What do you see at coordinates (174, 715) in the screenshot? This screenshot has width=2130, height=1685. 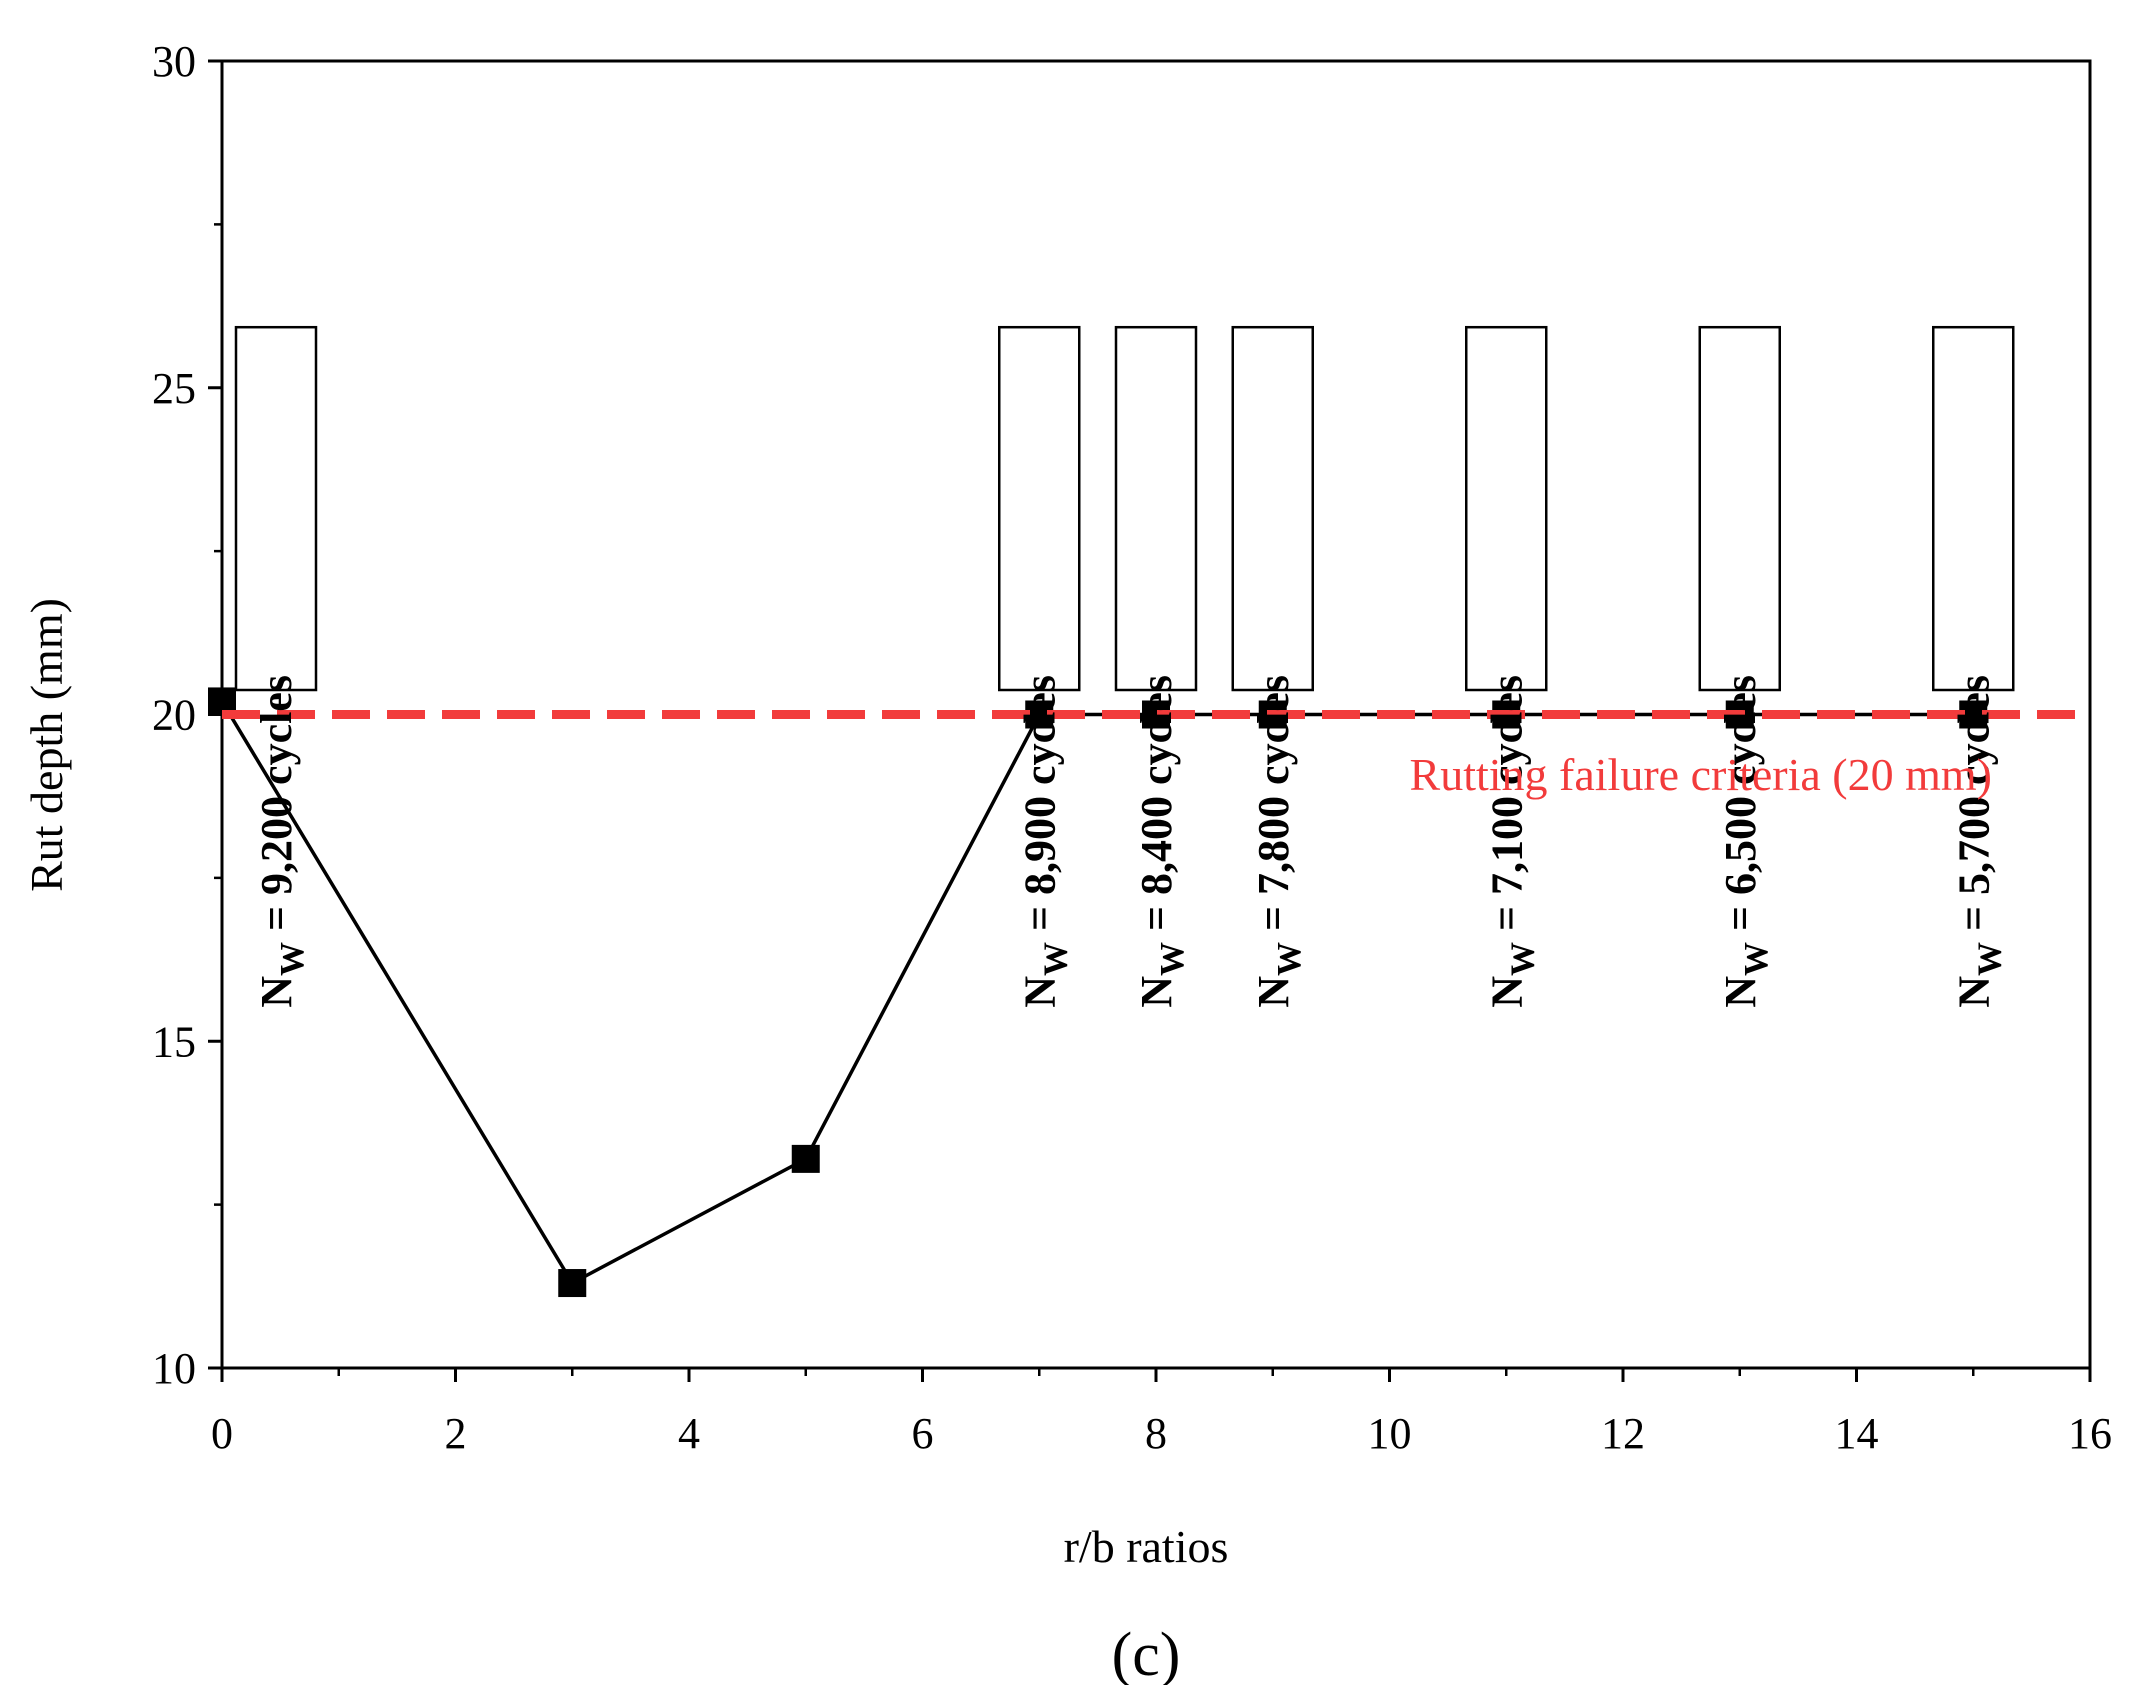 I see `y-tick-label: 20` at bounding box center [174, 715].